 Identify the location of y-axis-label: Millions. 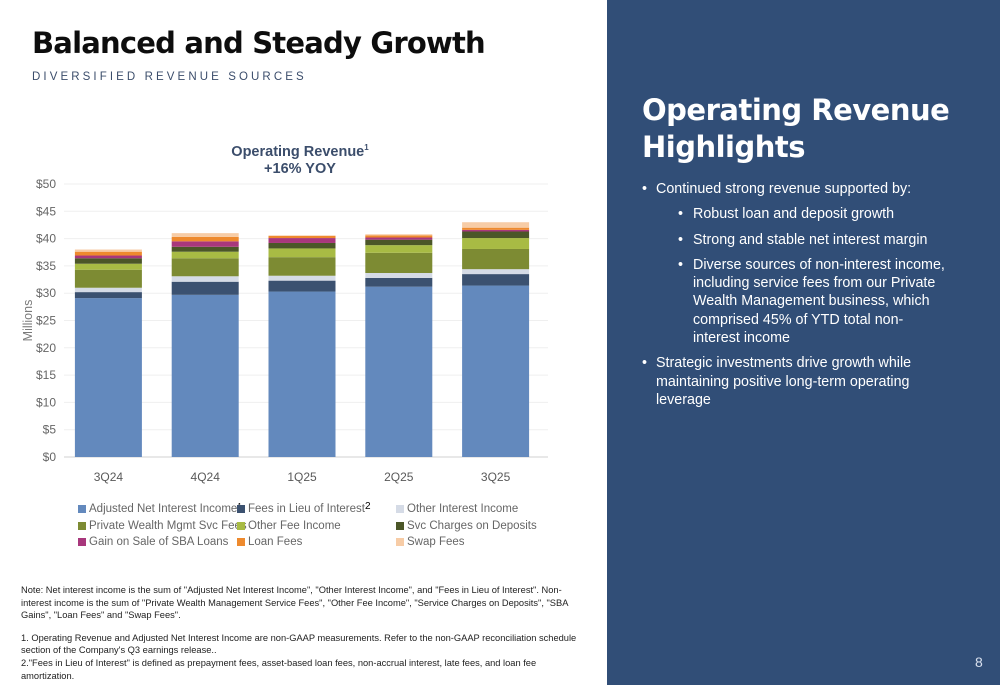
(28, 321).